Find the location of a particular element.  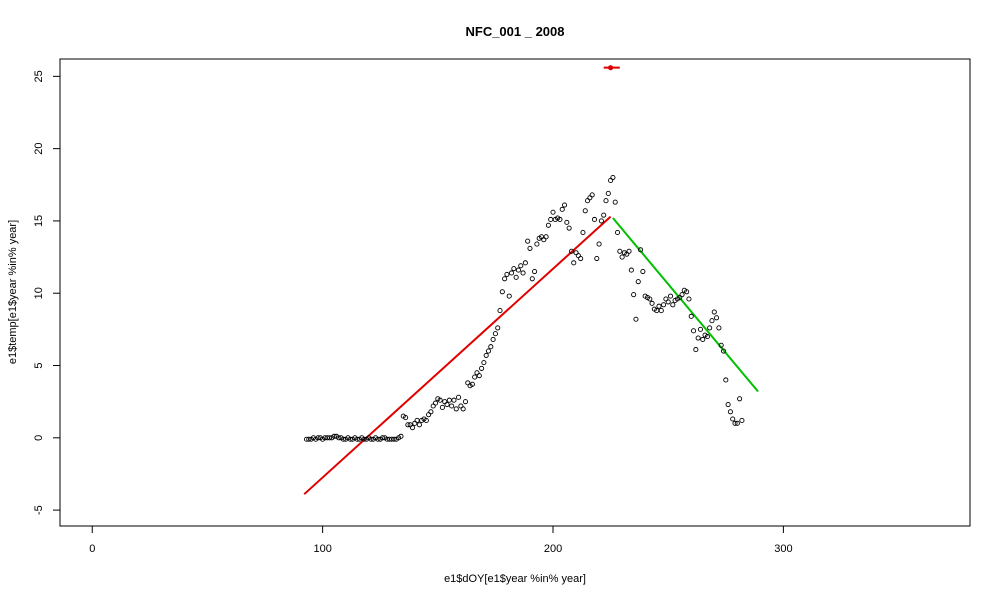

y-tick-label: 15 is located at coordinates (39, 221).